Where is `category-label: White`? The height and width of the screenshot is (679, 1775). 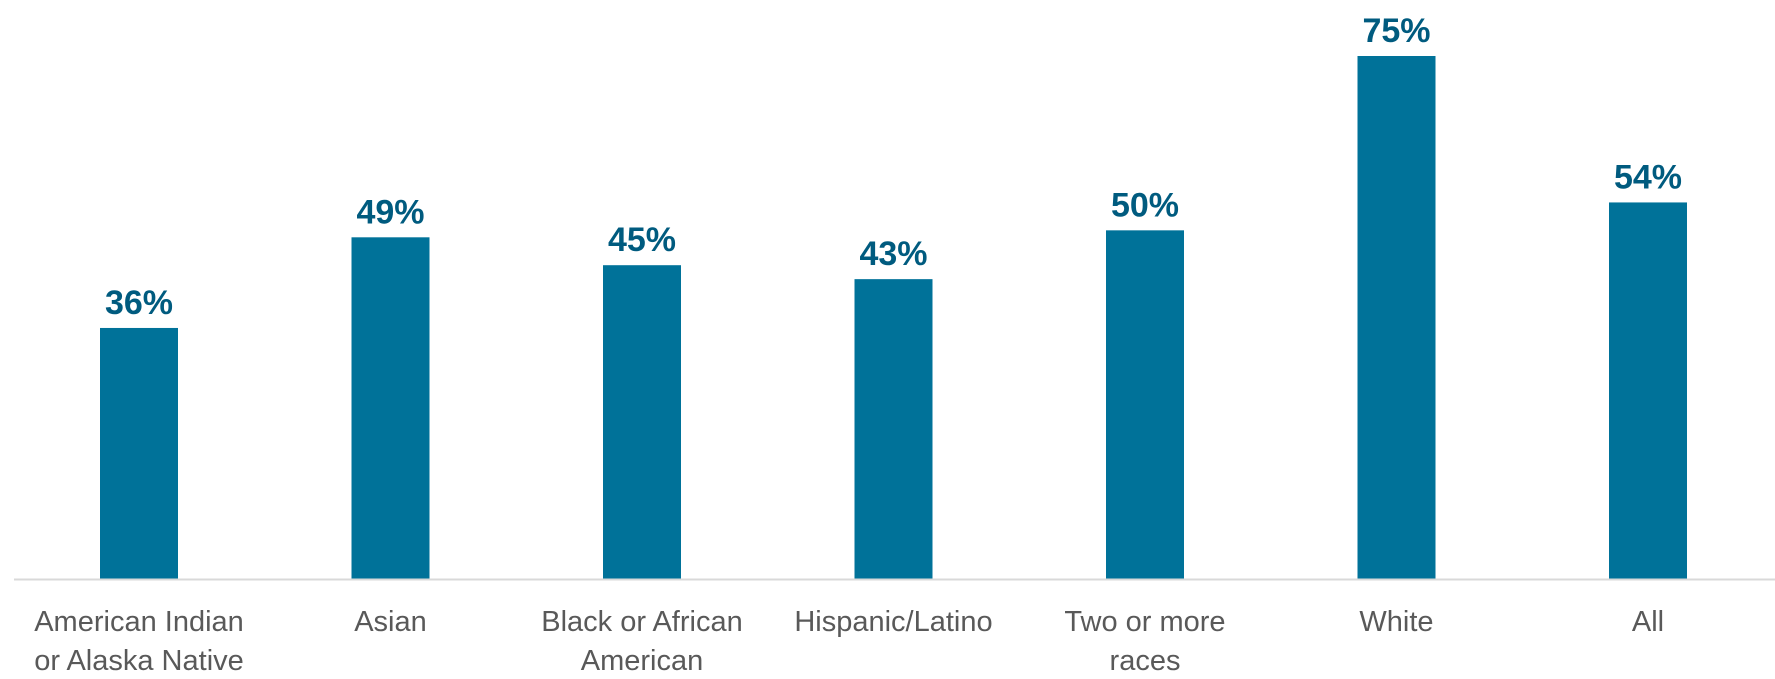
category-label: White is located at coordinates (1396, 622).